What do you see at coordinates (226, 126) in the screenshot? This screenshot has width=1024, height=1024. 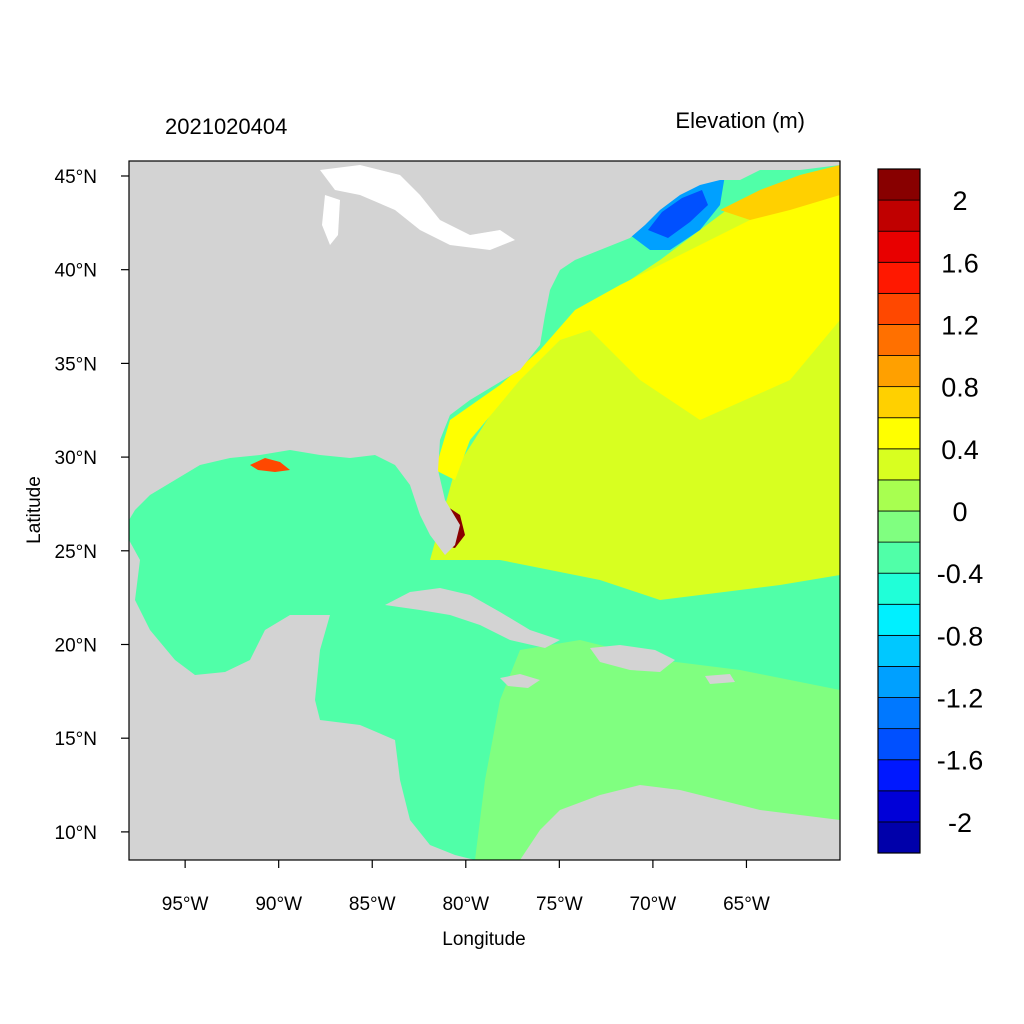 I see `date-title: 2021020404` at bounding box center [226, 126].